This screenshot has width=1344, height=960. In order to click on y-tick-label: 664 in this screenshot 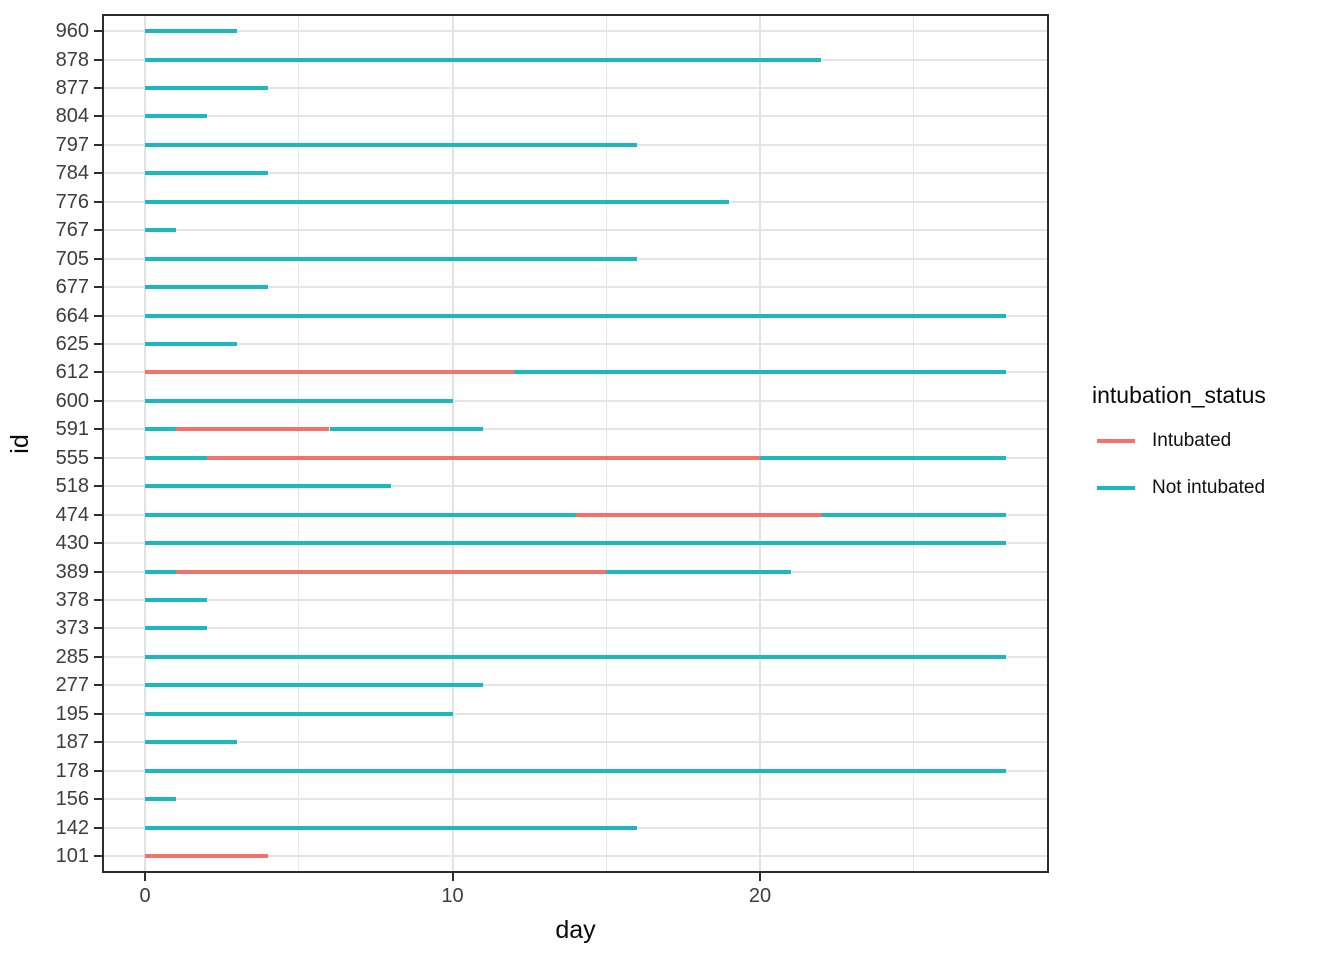, I will do `click(72, 315)`.